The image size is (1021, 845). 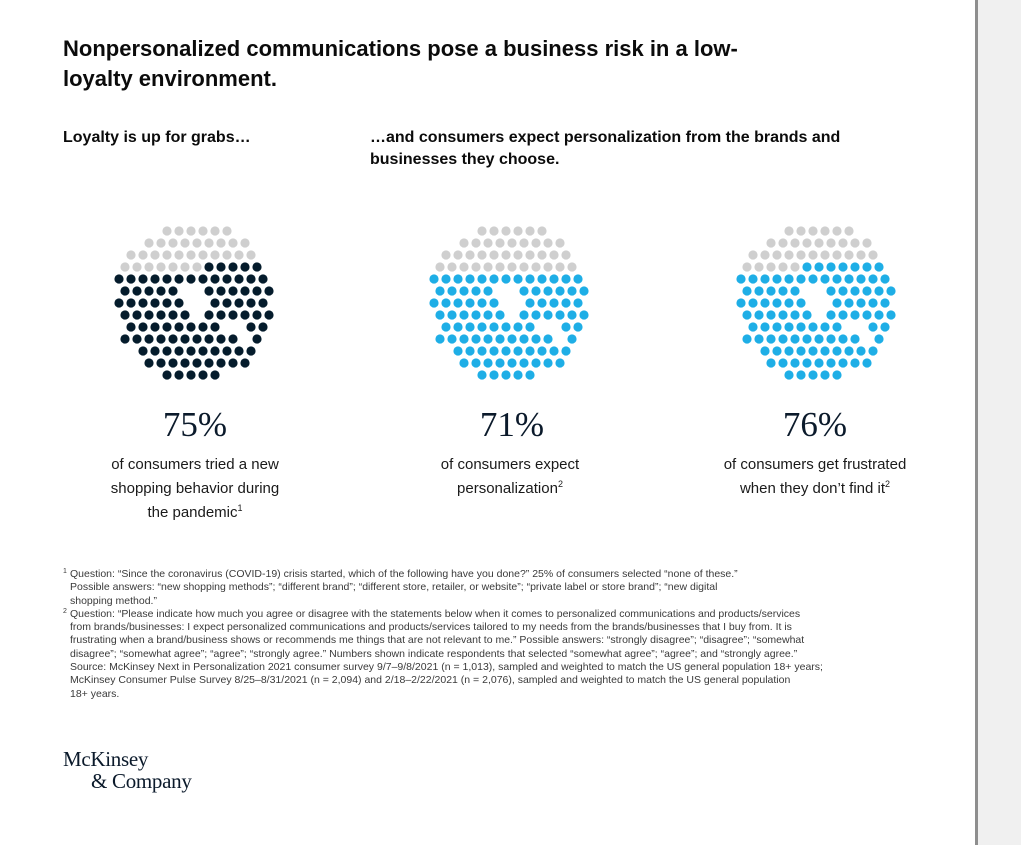 What do you see at coordinates (815, 464) in the screenshot?
I see `stat-description-line: of consumers get frustrated` at bounding box center [815, 464].